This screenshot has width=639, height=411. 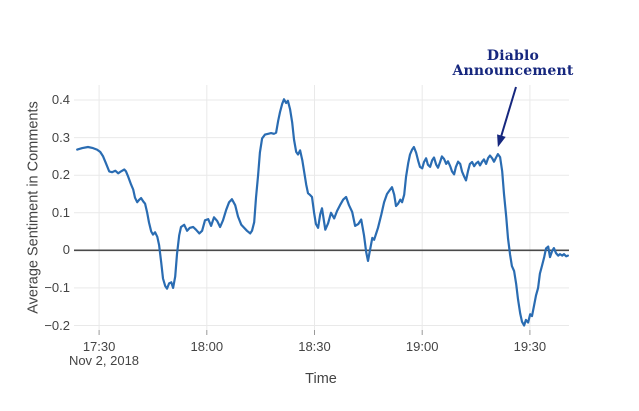 What do you see at coordinates (60, 137) in the screenshot?
I see `y-axis-tick-label: 0.3` at bounding box center [60, 137].